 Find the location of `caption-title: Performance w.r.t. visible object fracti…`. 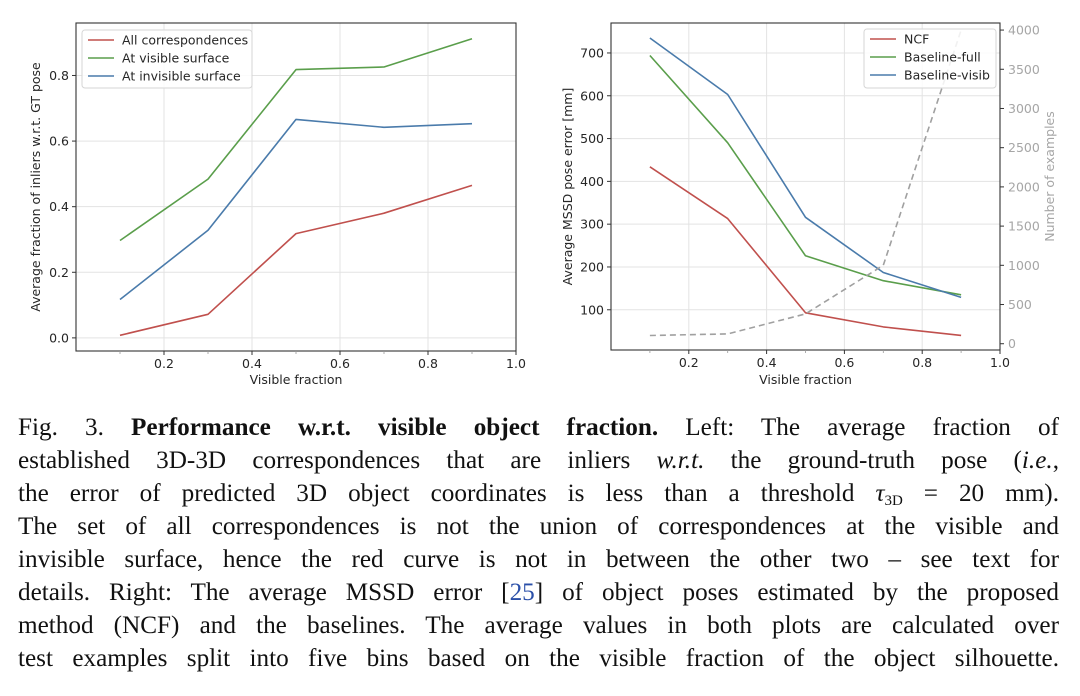

caption-title: Performance w.r.t. visible object fracti… is located at coordinates (395, 427).